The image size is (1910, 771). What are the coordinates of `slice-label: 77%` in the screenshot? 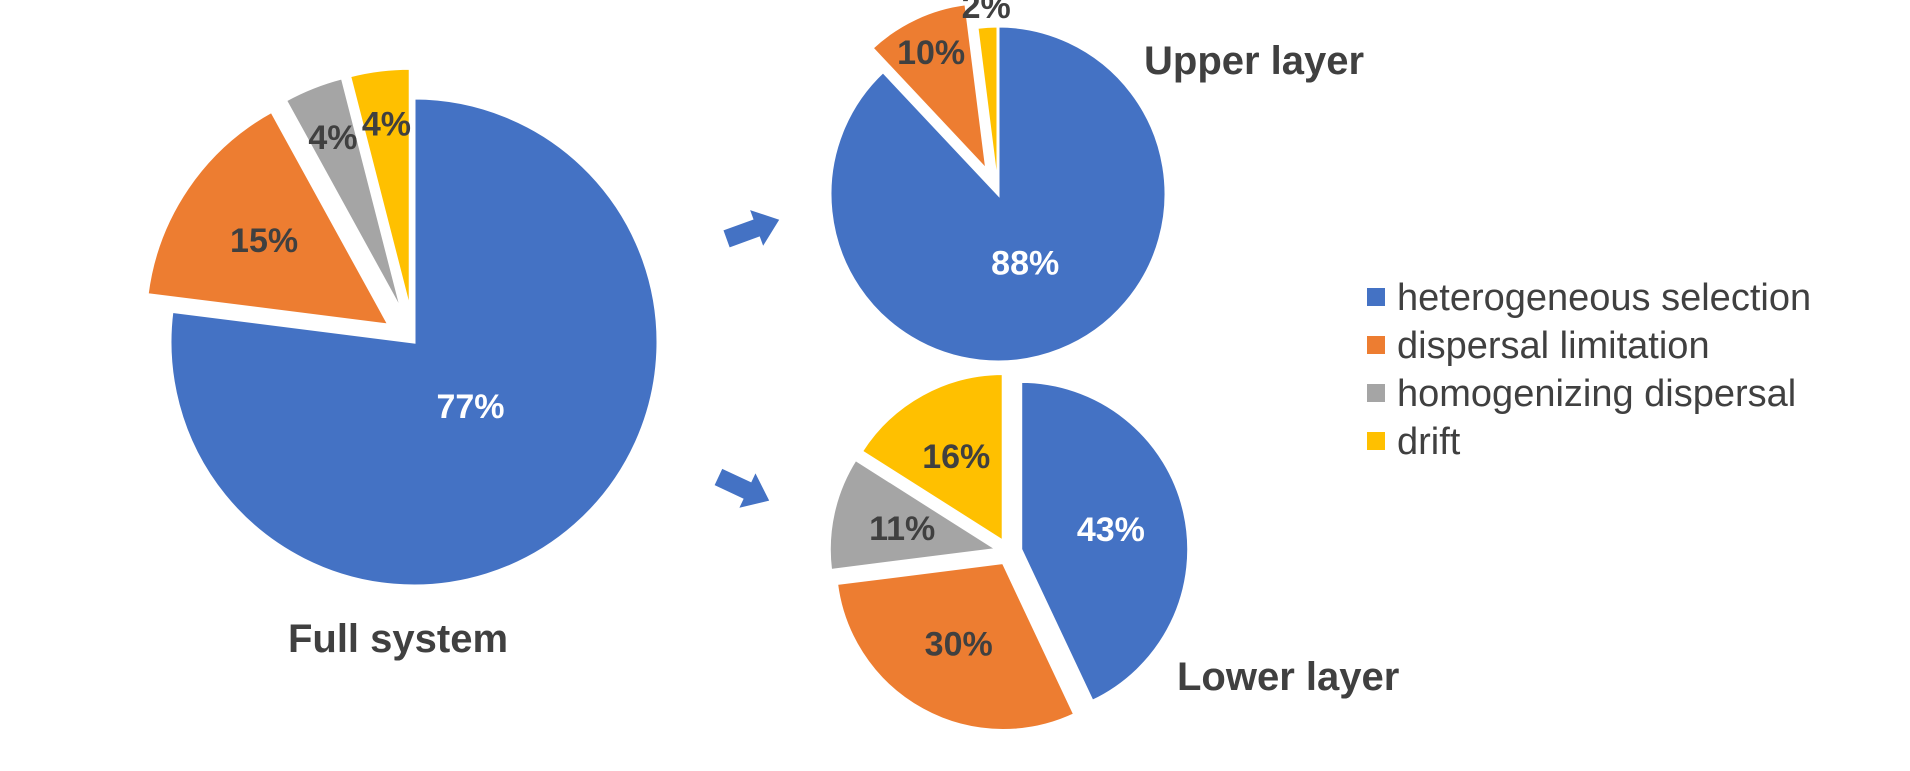 It's located at (470, 407).